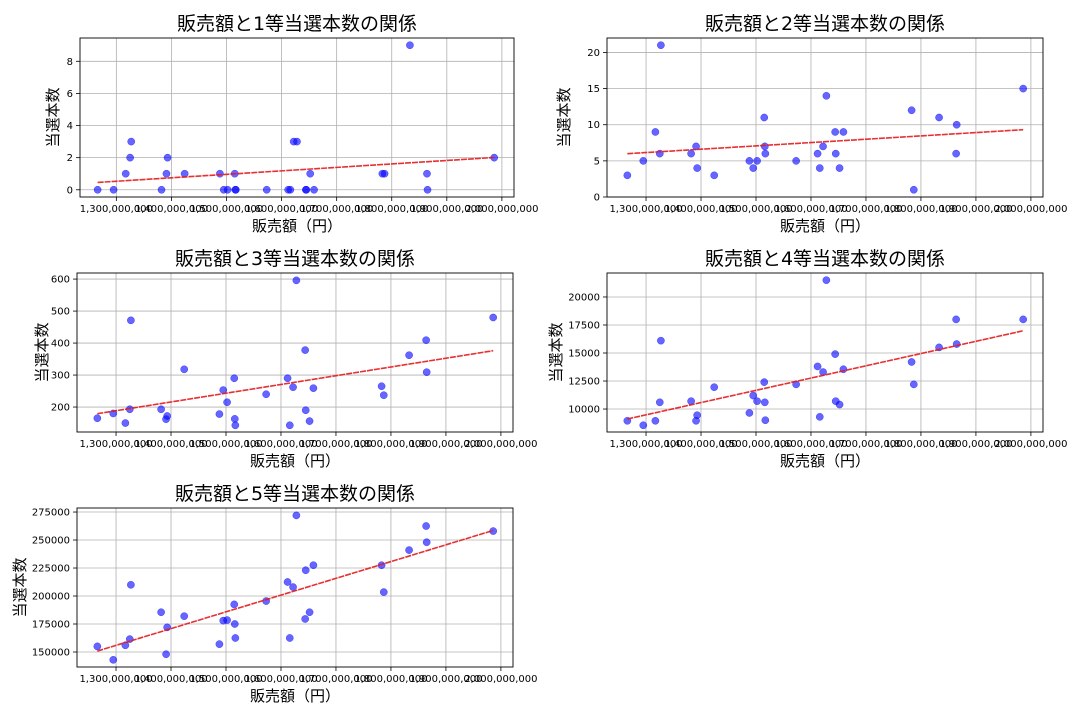 This screenshot has height=724, width=1080. What do you see at coordinates (51, 513) in the screenshot?
I see `y-tick-label: 275000` at bounding box center [51, 513].